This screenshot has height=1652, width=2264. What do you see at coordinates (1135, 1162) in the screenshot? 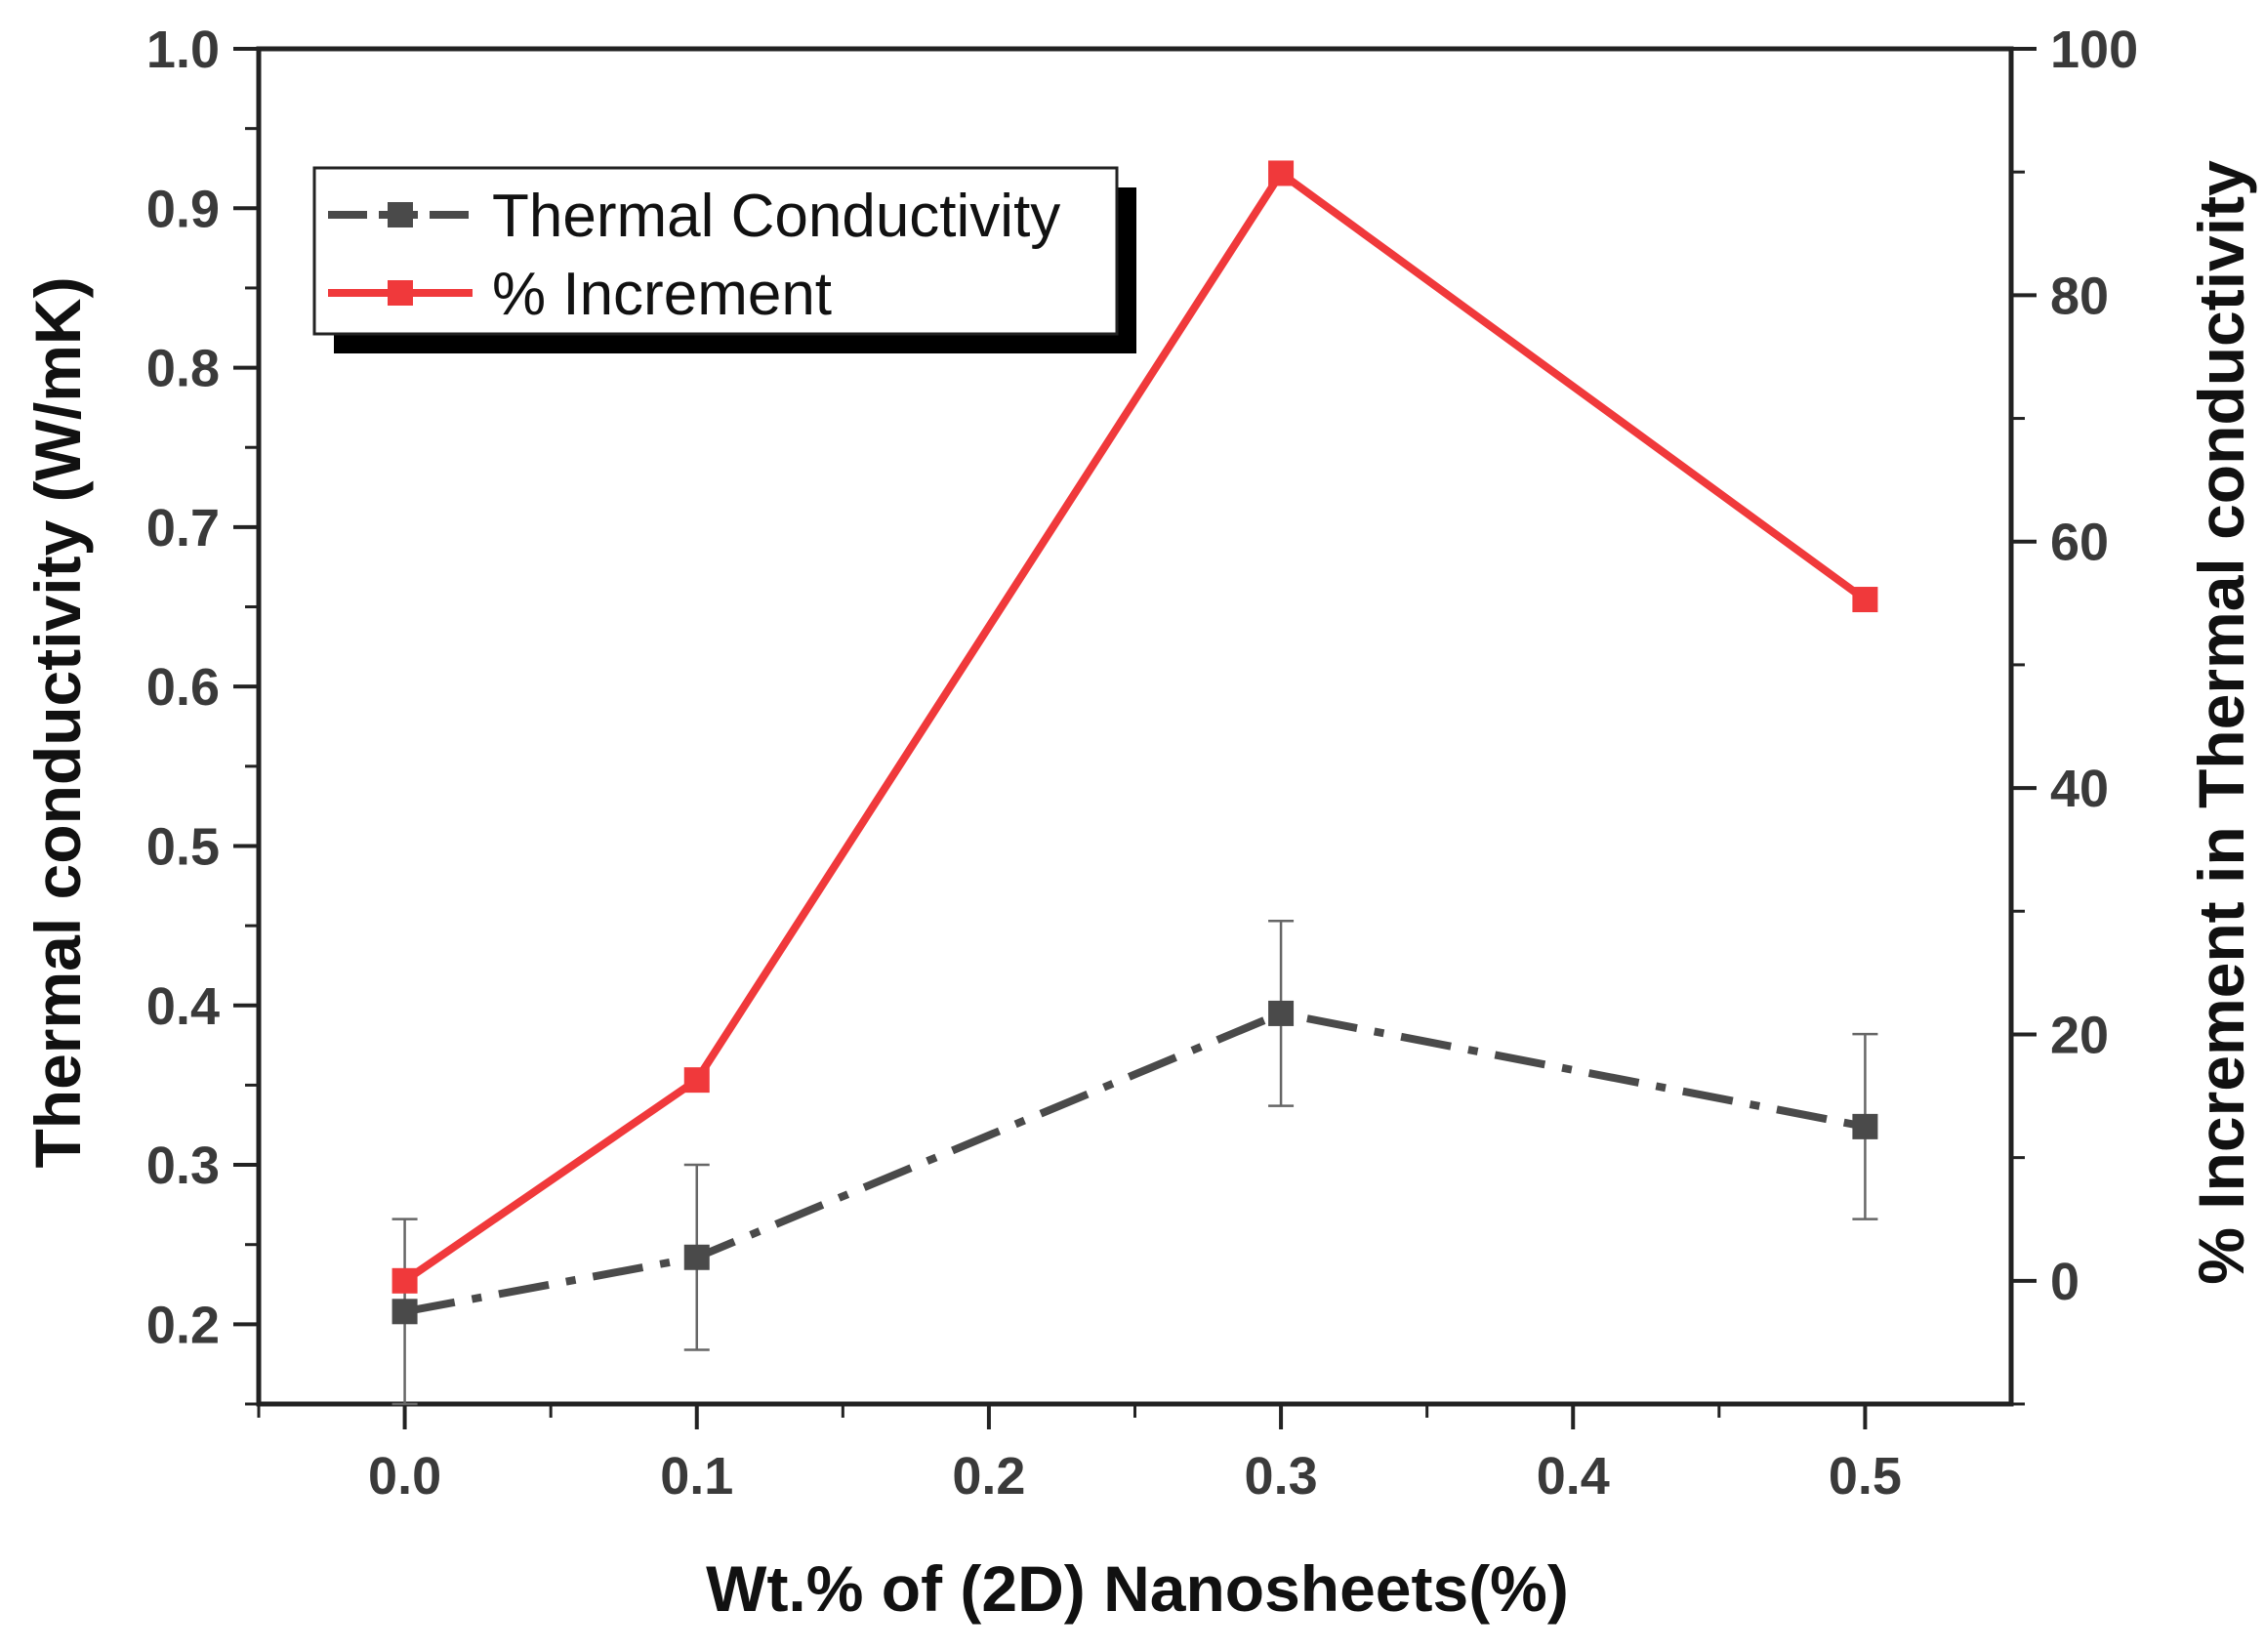
I see `series-line-thermal-conductivity` at bounding box center [1135, 1162].